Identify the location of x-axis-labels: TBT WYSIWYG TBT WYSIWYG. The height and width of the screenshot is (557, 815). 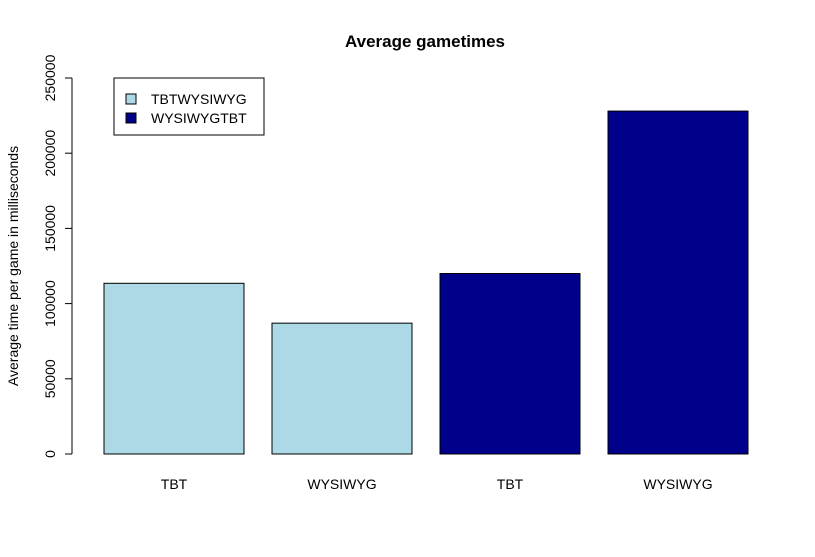
(437, 484).